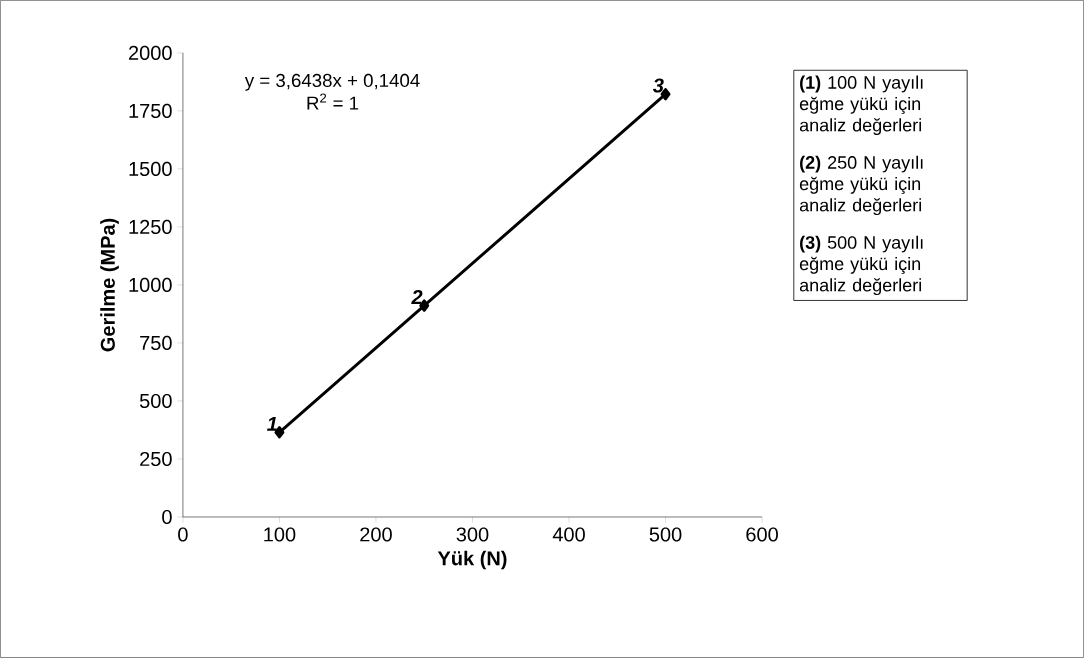 Image resolution: width=1084 pixels, height=658 pixels. I want to click on y-tick-label: 1000, so click(150, 285).